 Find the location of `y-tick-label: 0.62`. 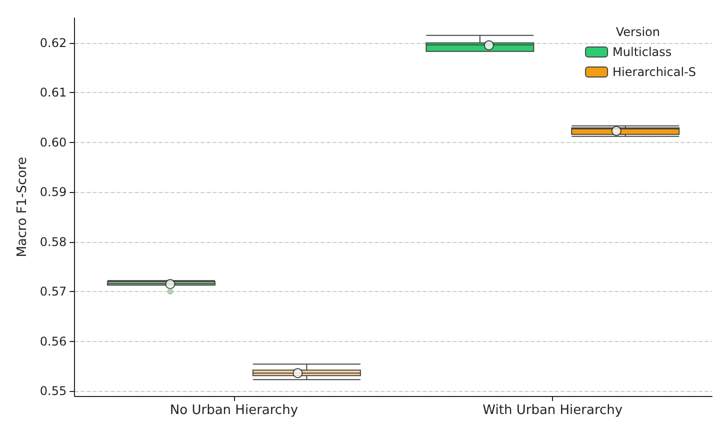

y-tick-label: 0.62 is located at coordinates (53, 43).